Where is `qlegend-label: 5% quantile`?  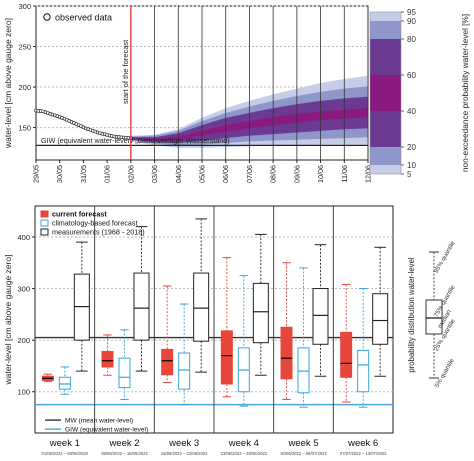 qlegend-label: 5% quantile is located at coordinates (445, 373).